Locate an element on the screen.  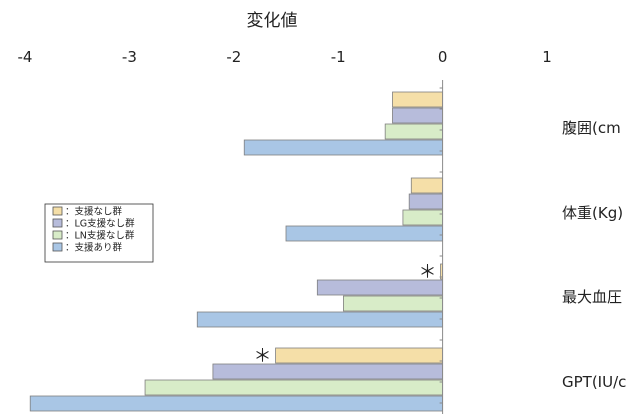
x-tick-label: 0 is located at coordinates (443, 57).